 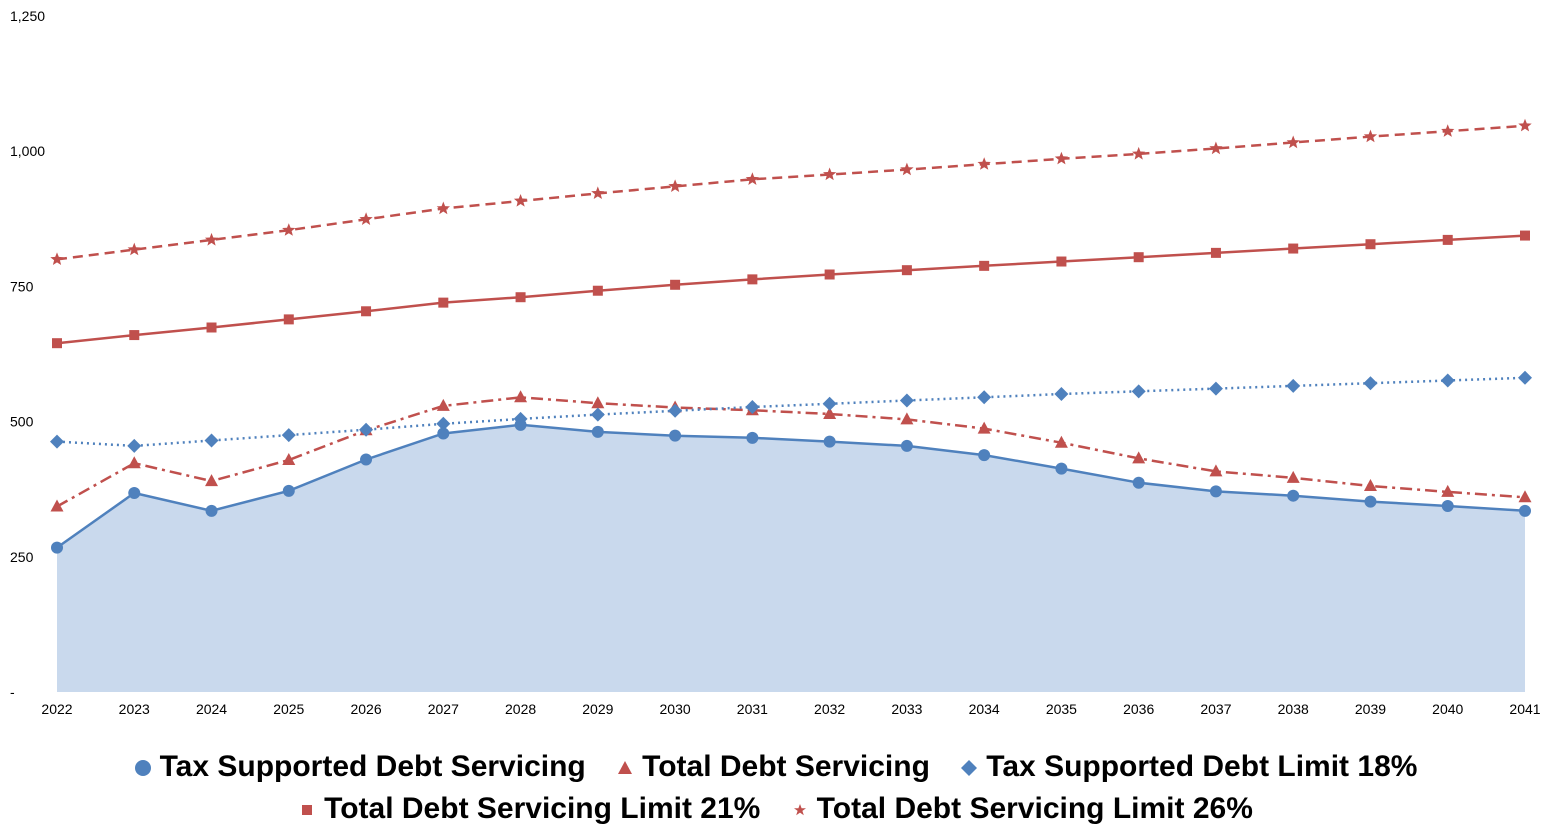 What do you see at coordinates (12, 692) in the screenshot?
I see `y-tick-label: -` at bounding box center [12, 692].